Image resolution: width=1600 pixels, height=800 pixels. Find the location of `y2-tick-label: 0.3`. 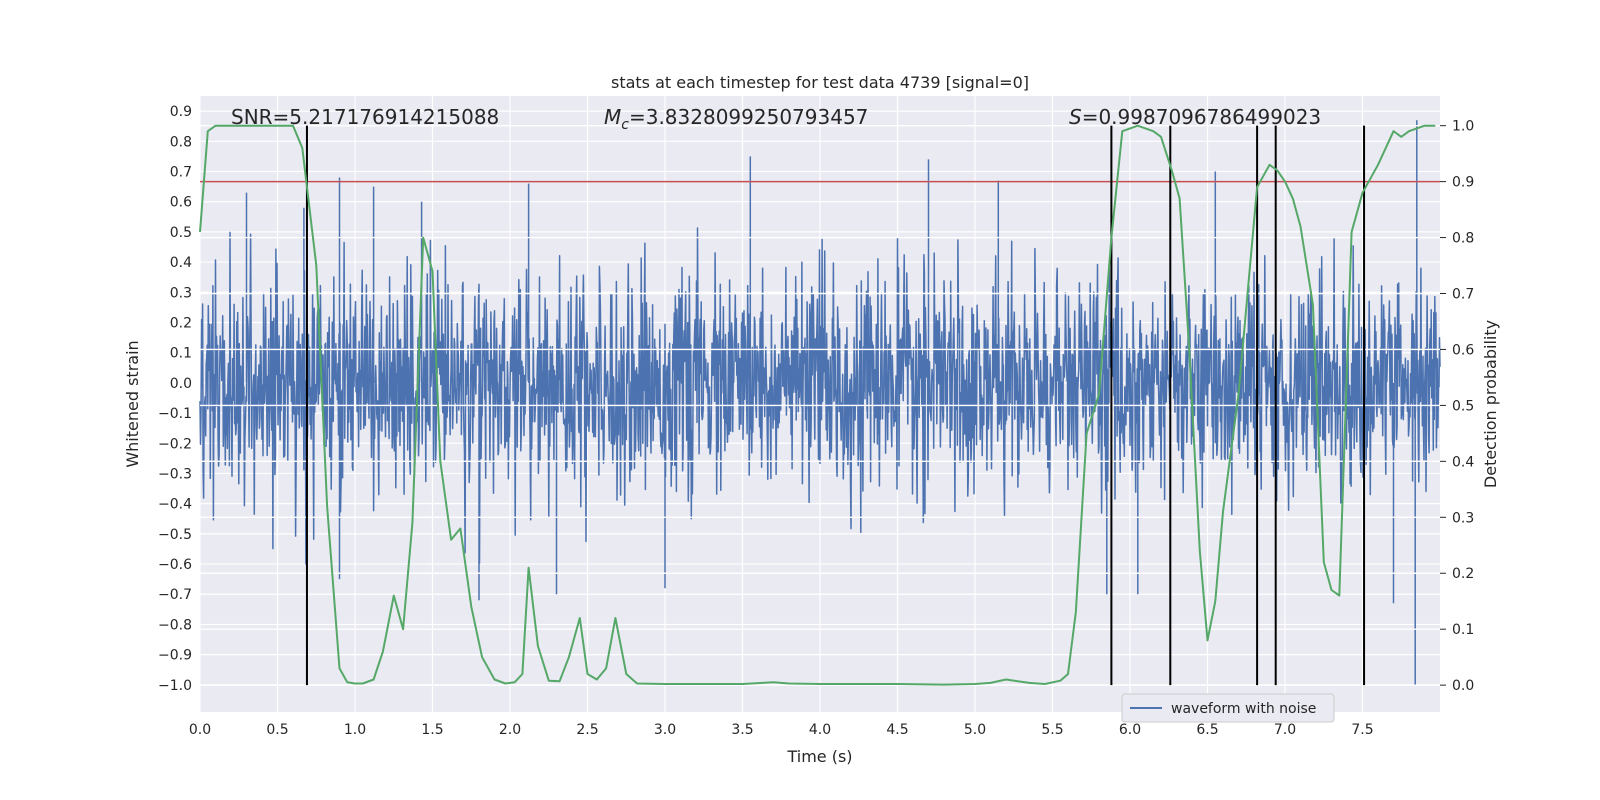

y2-tick-label: 0.3 is located at coordinates (1463, 518).